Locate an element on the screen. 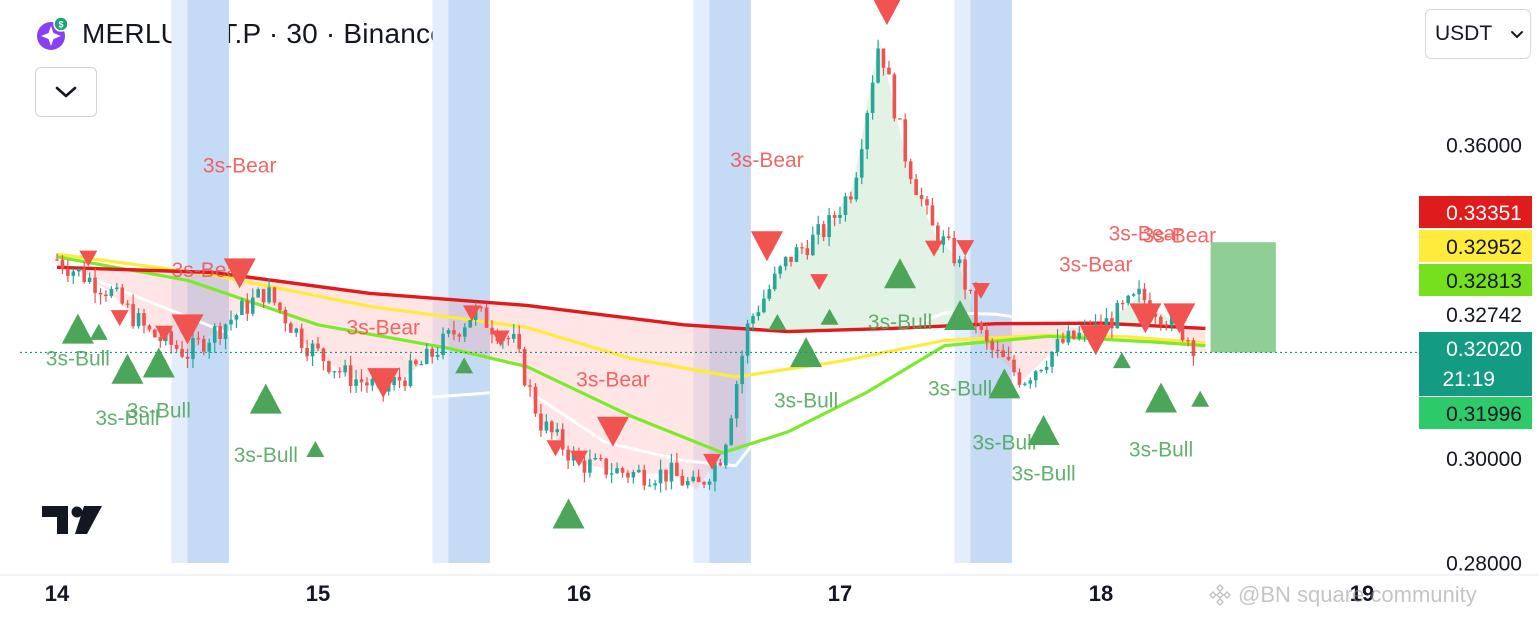 Image resolution: width=1539 pixels, height=623 pixels. price-label-value: 0.31996 is located at coordinates (1484, 414).